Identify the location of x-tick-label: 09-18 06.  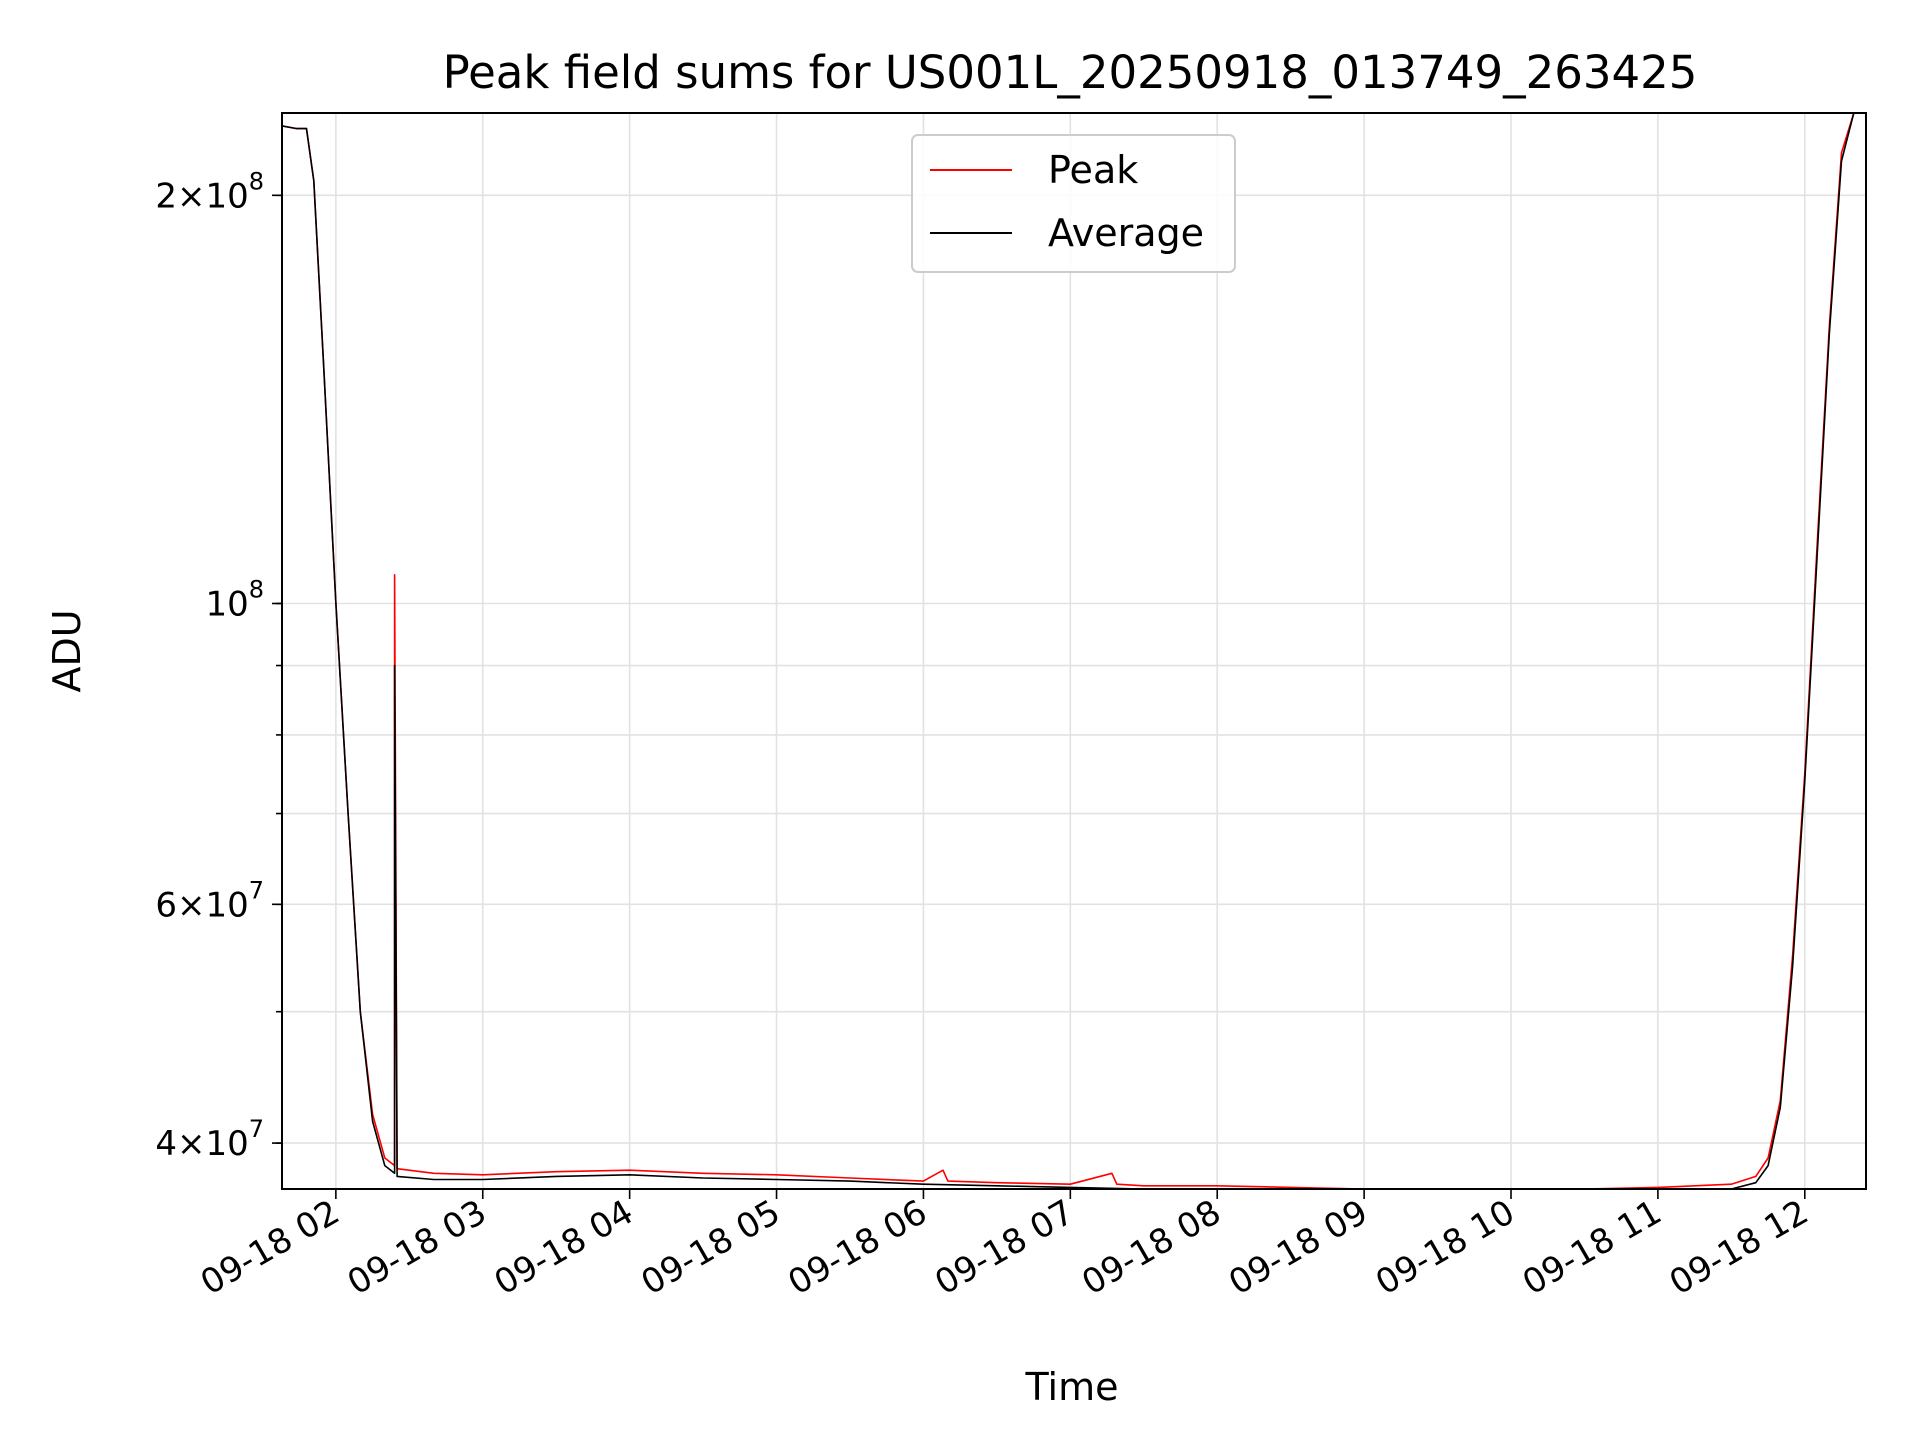
(858, 1247).